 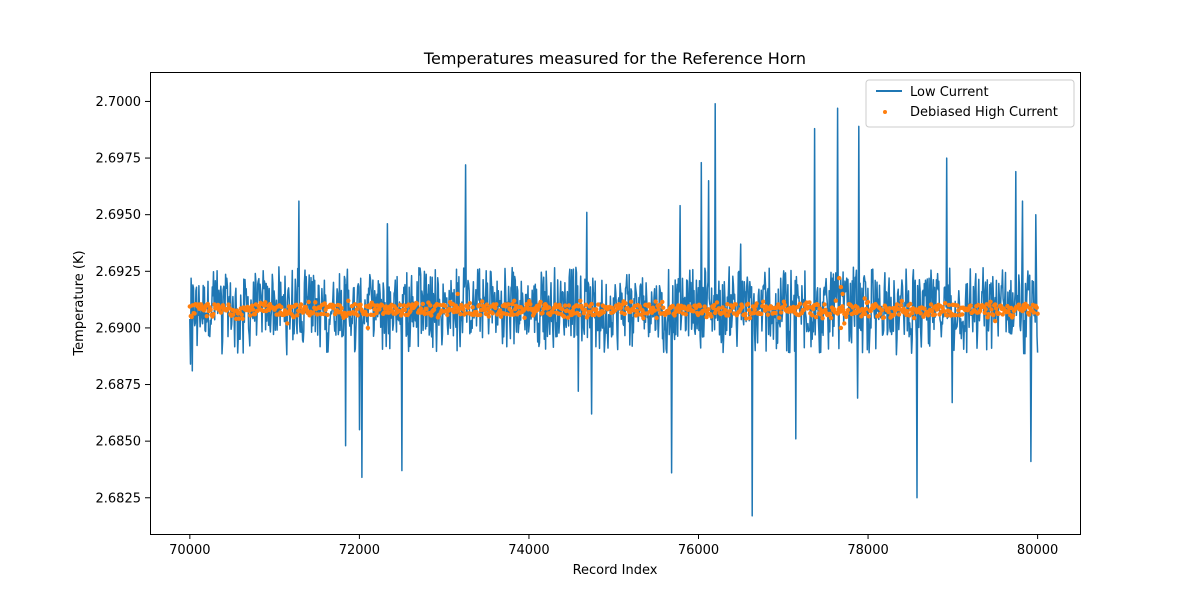 What do you see at coordinates (359, 550) in the screenshot?
I see `x-tick-label: 72000` at bounding box center [359, 550].